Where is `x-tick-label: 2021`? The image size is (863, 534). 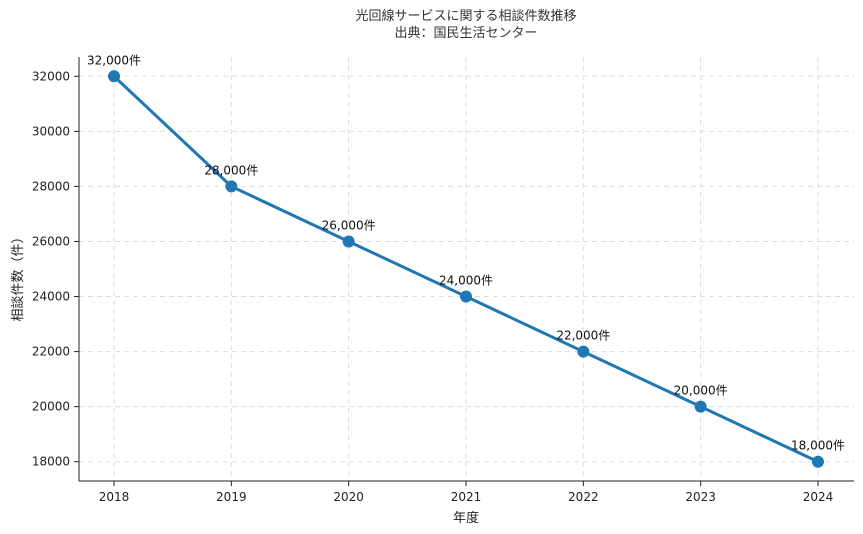
x-tick-label: 2021 is located at coordinates (466, 497).